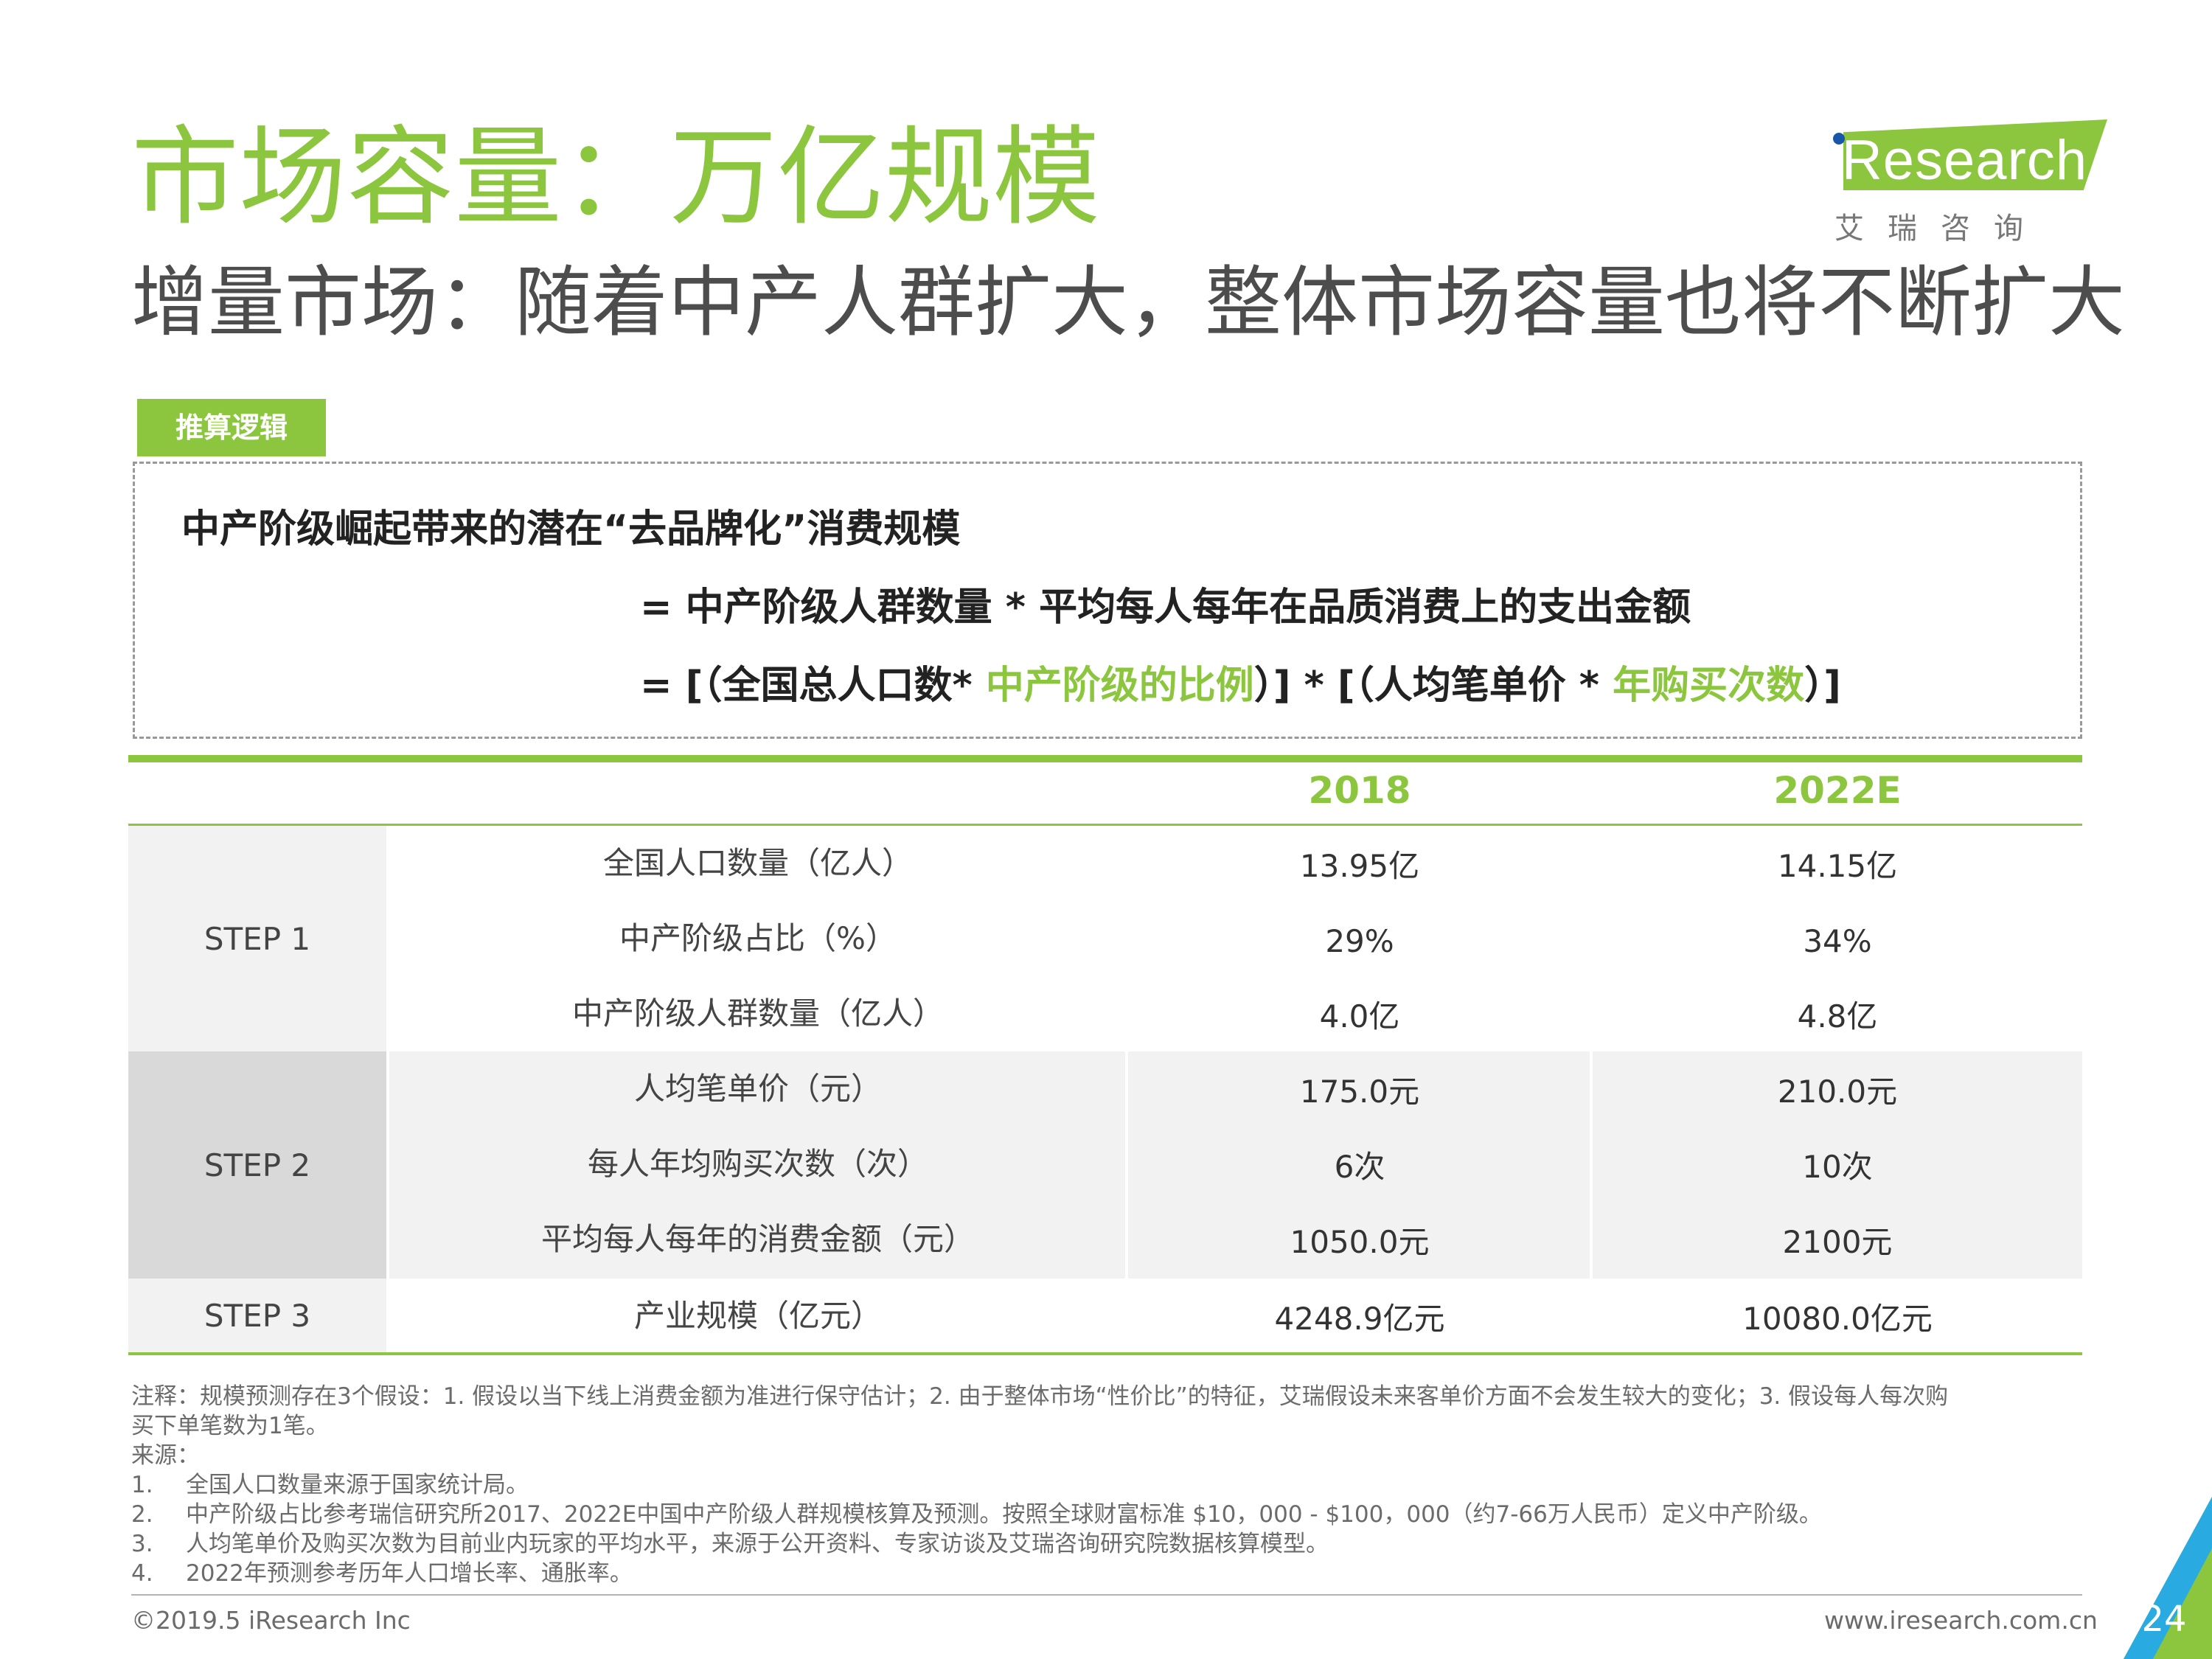  Describe the element at coordinates (1837, 1319) in the screenshot. I see `value-2022e: 10080.0亿元` at that location.